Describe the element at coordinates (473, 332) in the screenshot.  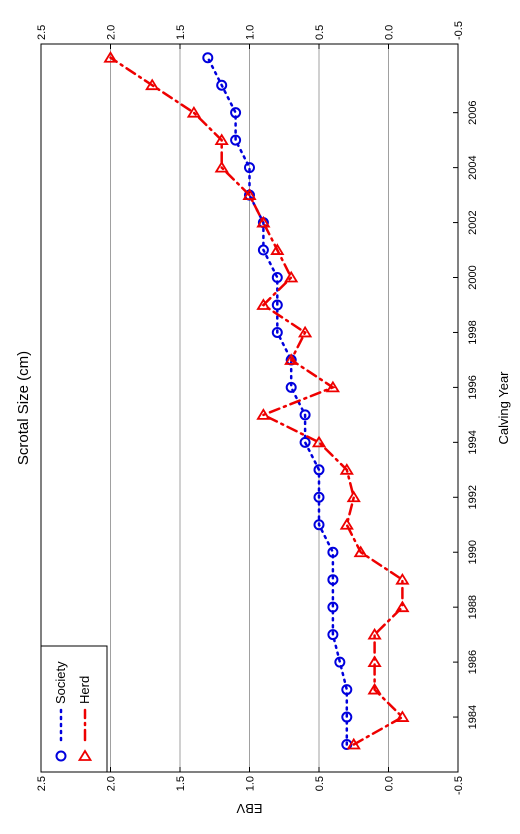
I see `x-tick-label: 1998` at that location.